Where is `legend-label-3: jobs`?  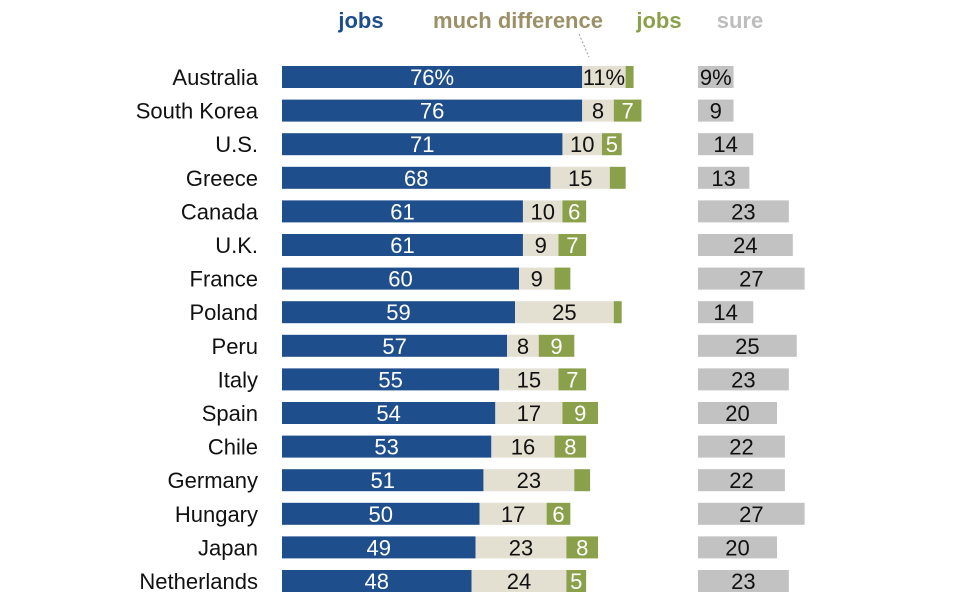
legend-label-3: jobs is located at coordinates (658, 20).